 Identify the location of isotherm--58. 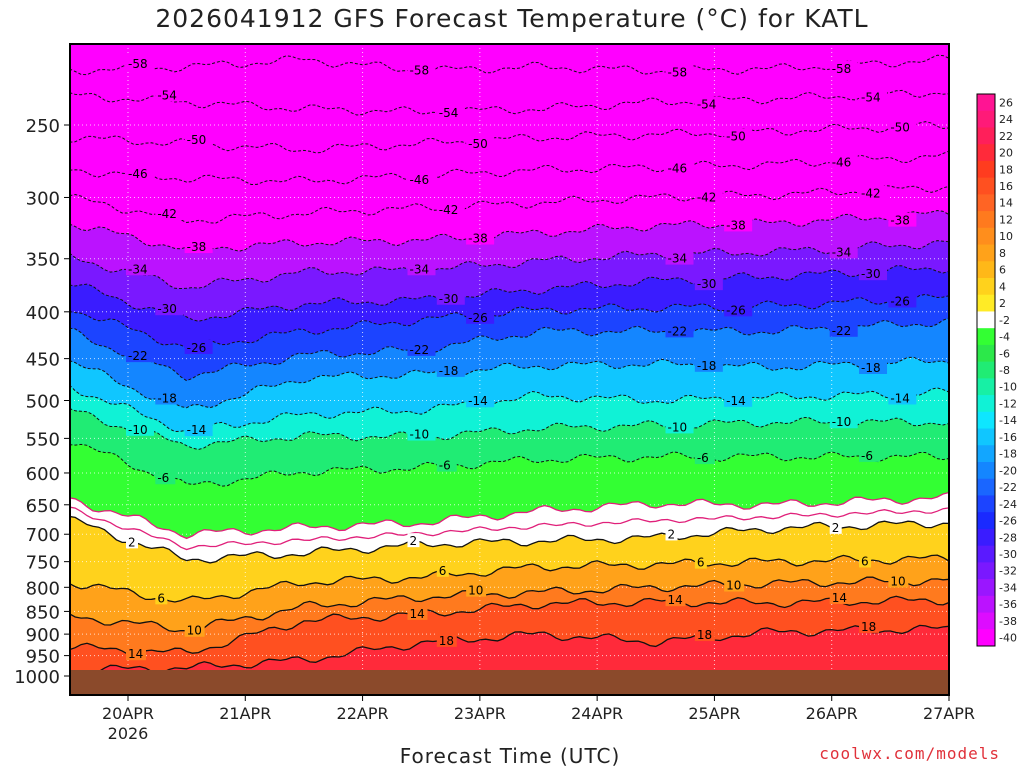
(509, 65).